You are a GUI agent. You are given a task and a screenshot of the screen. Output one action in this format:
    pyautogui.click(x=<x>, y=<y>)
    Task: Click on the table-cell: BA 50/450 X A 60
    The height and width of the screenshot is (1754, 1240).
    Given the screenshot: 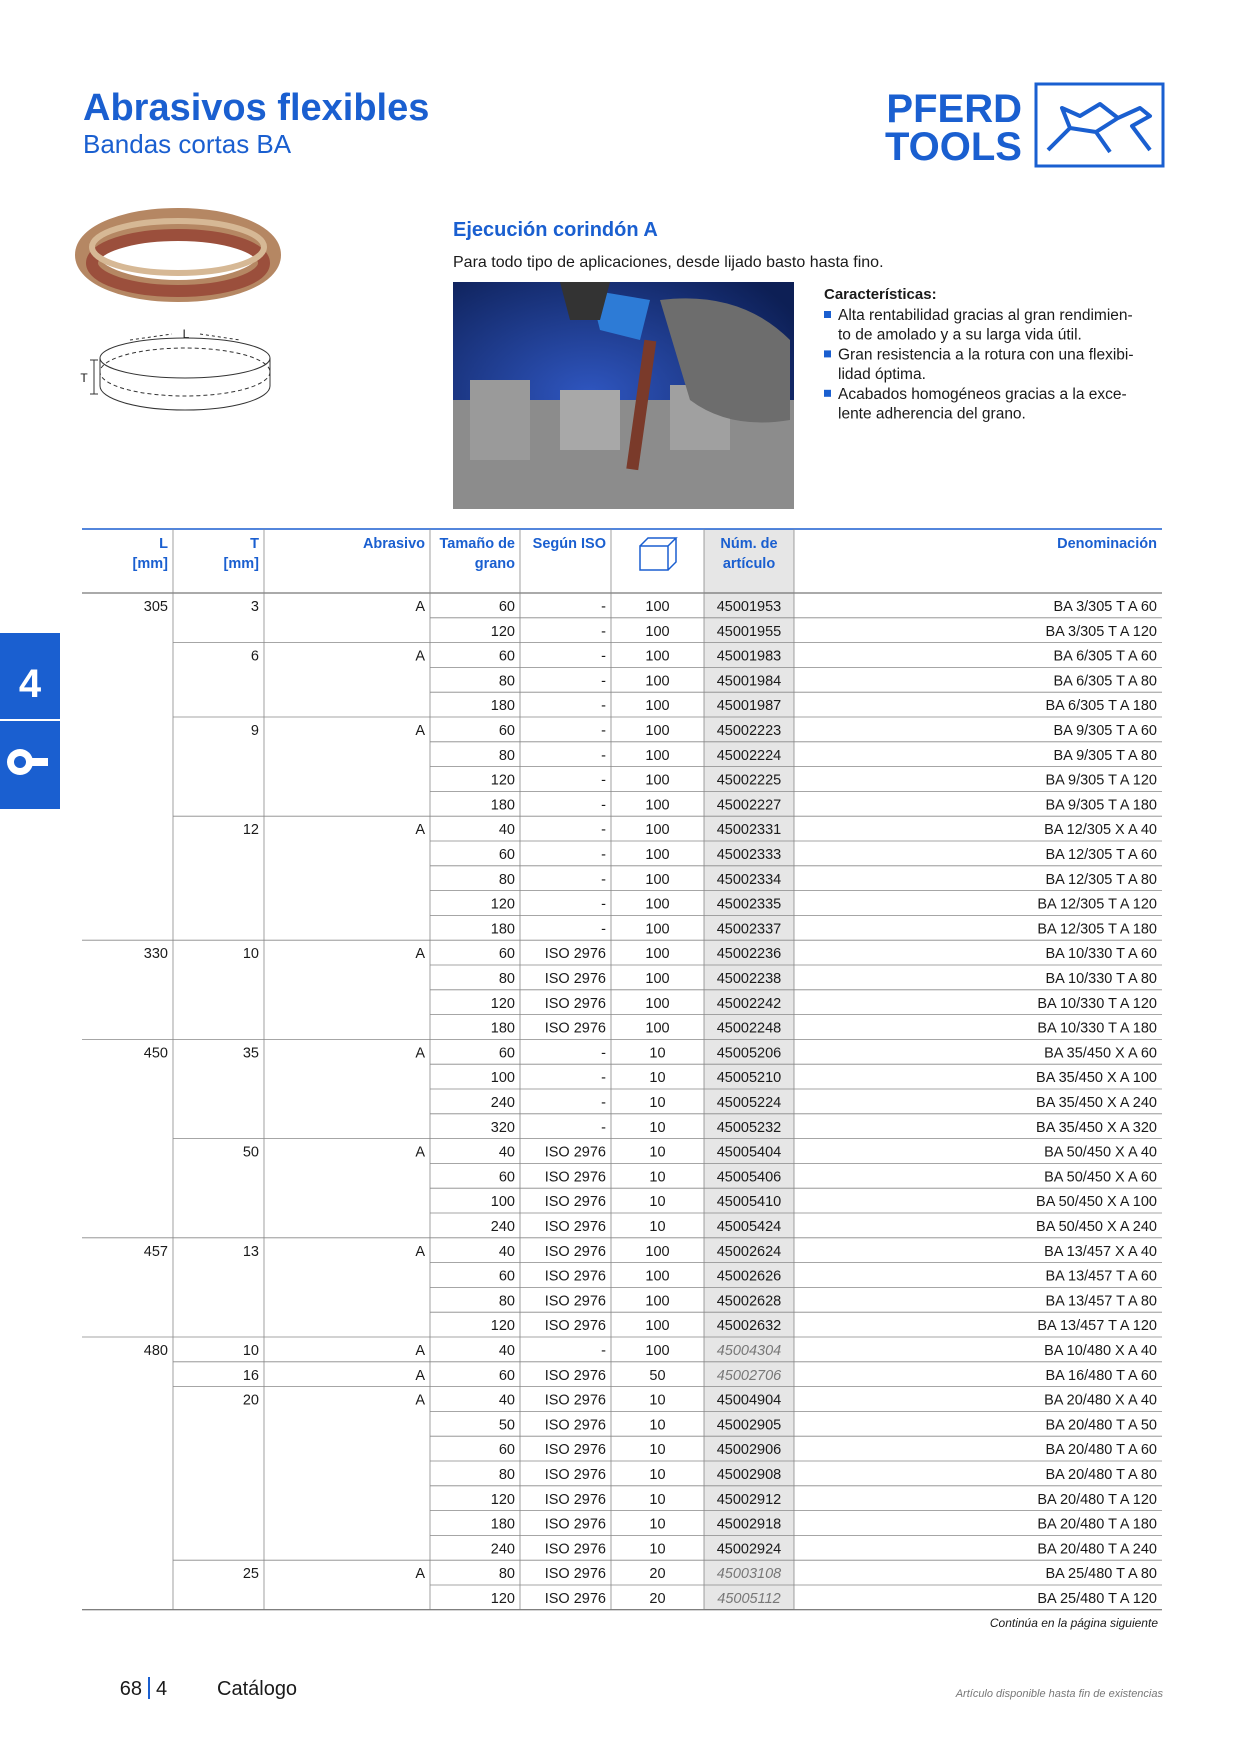 What is the action you would take?
    pyautogui.click(x=1100, y=1177)
    